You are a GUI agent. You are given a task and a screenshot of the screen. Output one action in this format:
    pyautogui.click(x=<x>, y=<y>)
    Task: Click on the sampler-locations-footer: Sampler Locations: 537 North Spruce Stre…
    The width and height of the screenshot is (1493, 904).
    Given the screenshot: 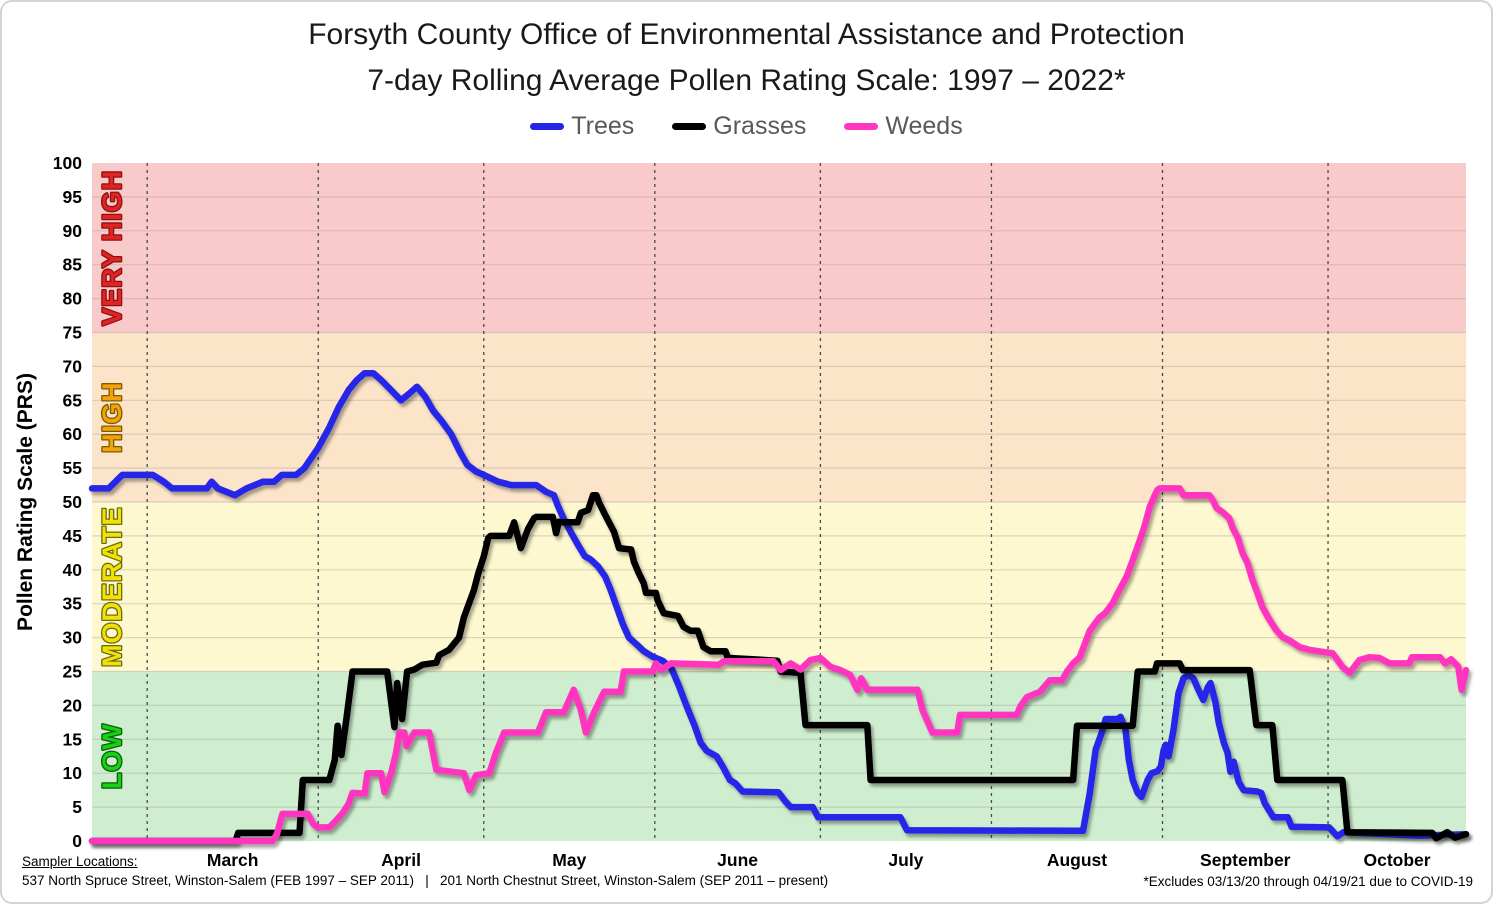 What is the action you would take?
    pyautogui.click(x=425, y=871)
    